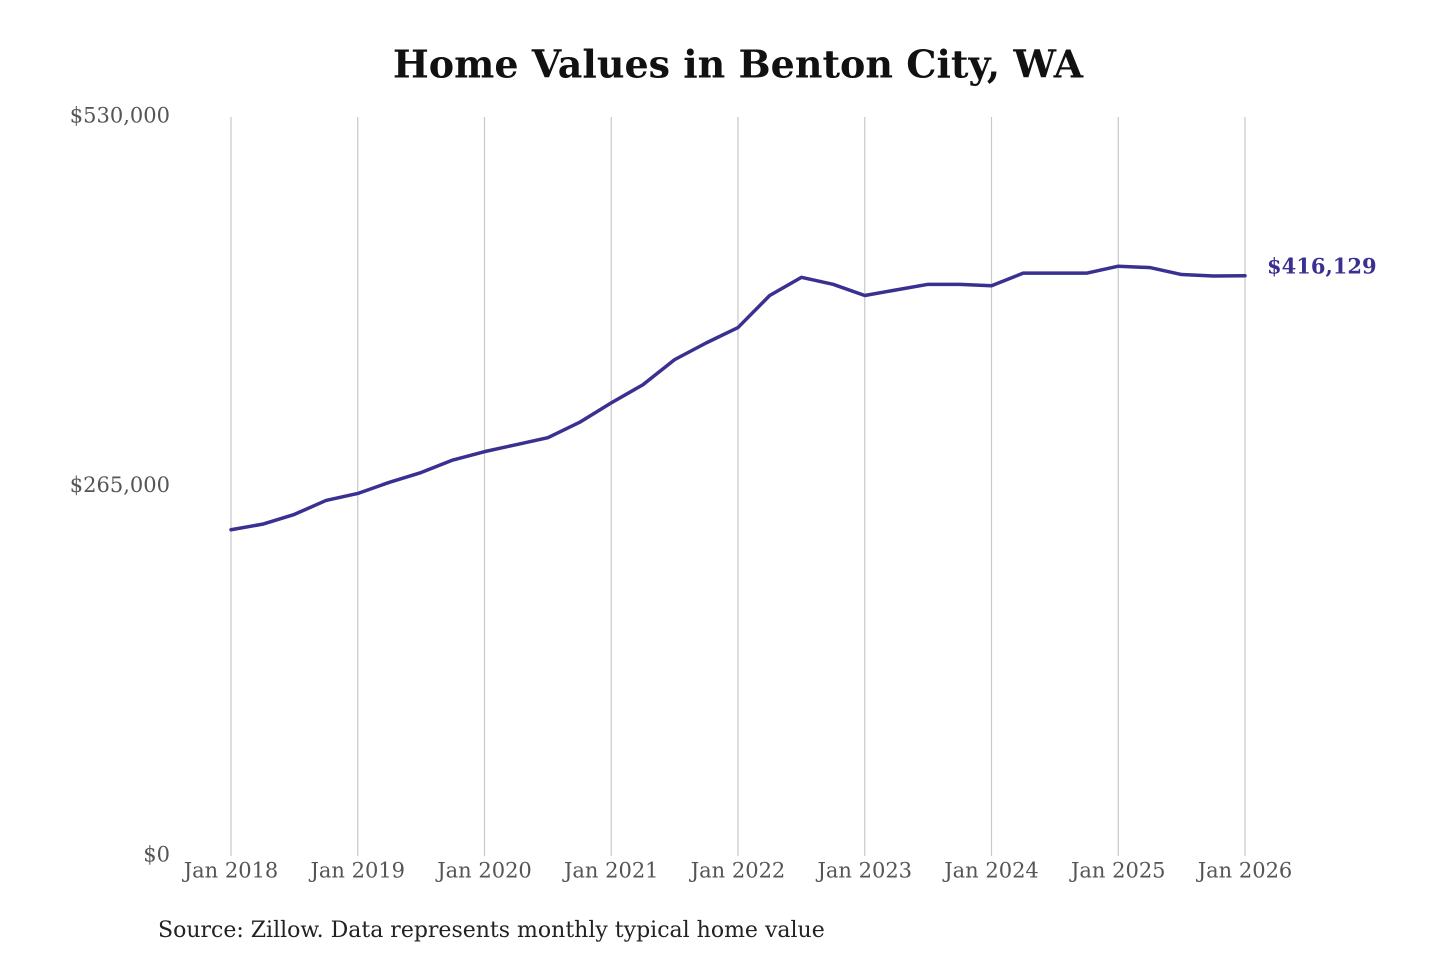 Image resolution: width=1440 pixels, height=964 pixels. What do you see at coordinates (483, 871) in the screenshot?
I see `x-tick-label: Jan 2020` at bounding box center [483, 871].